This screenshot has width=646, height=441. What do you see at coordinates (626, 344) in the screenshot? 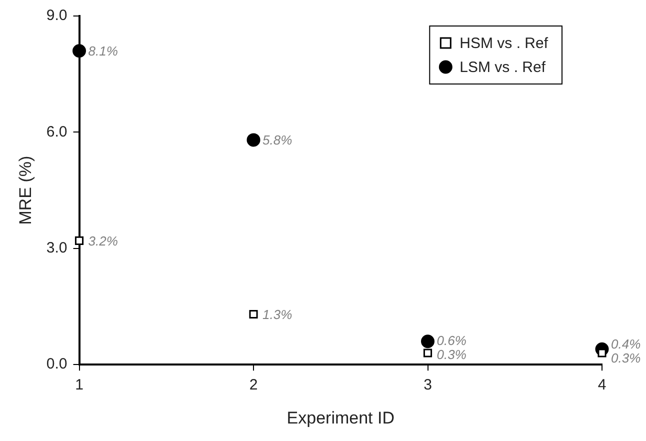
I see `data-label: 0.4%` at bounding box center [626, 344].